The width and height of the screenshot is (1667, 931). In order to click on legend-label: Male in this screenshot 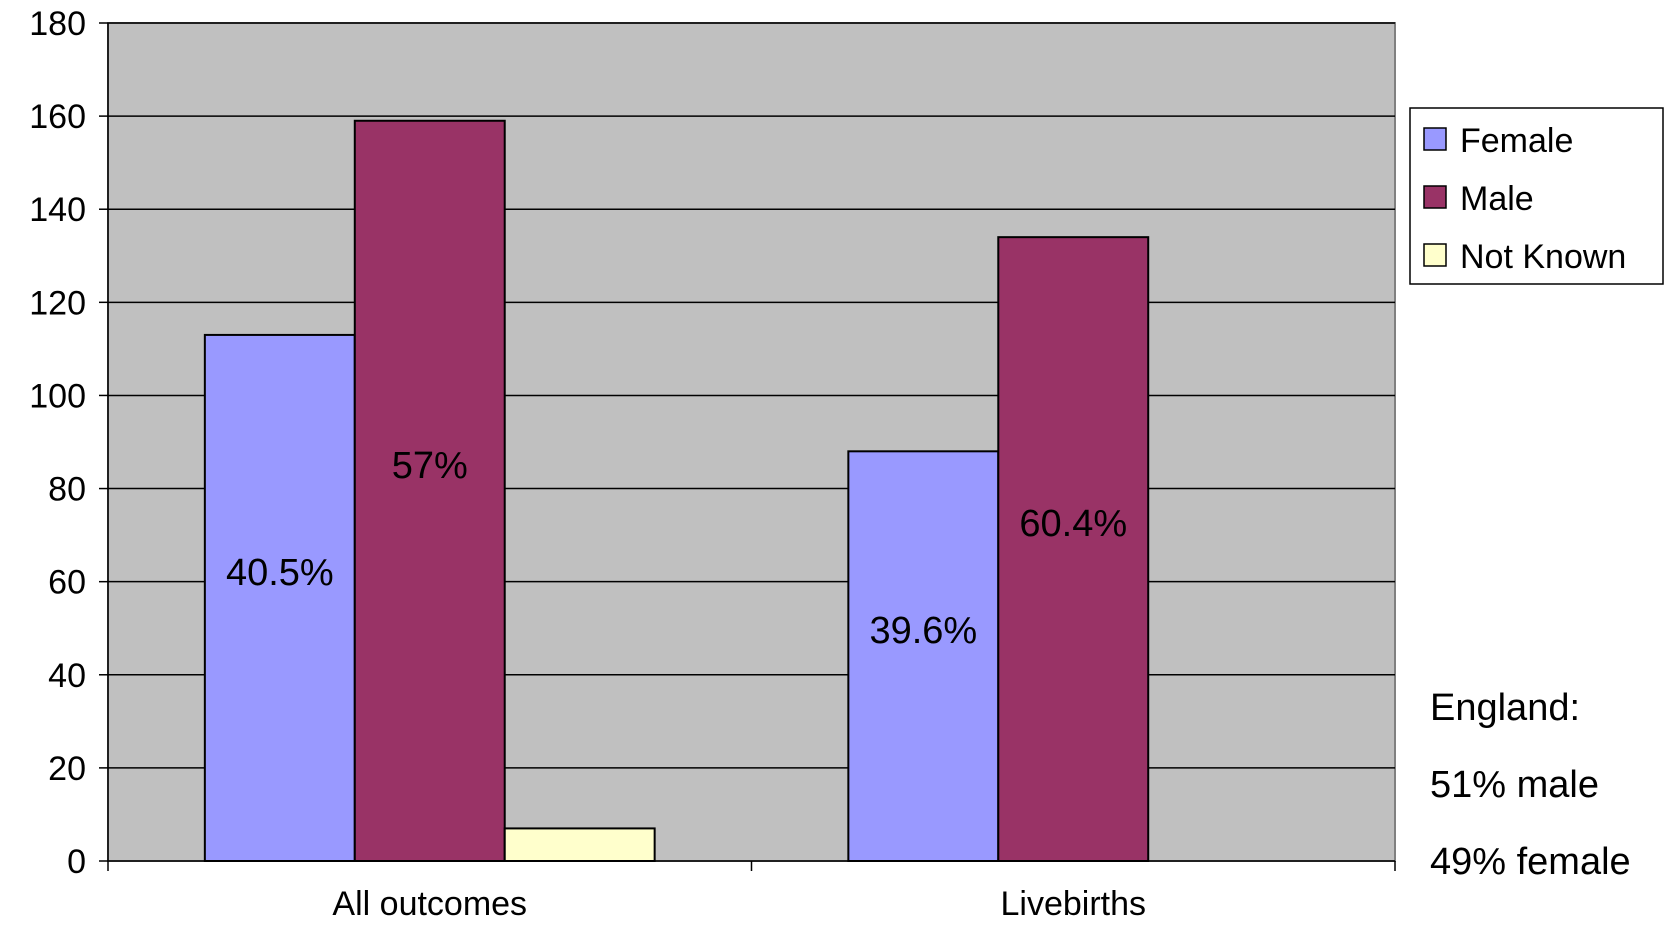, I will do `click(1497, 199)`.